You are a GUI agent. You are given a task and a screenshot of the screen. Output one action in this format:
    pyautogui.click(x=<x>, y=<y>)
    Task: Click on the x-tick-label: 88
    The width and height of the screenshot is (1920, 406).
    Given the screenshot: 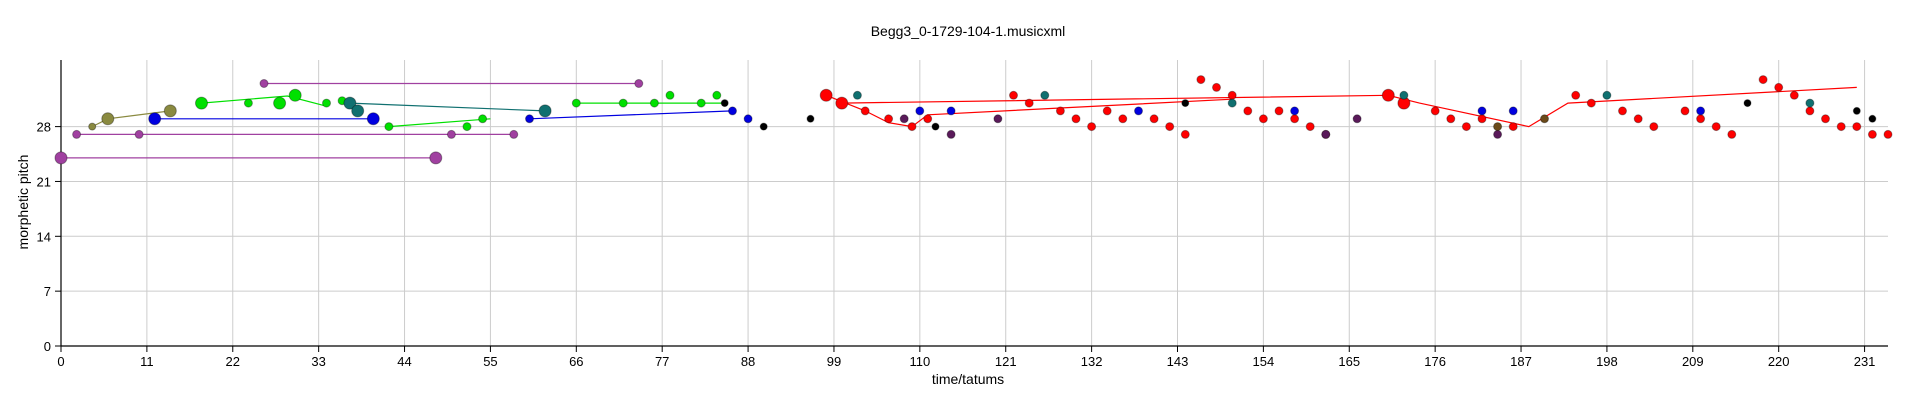 What is the action you would take?
    pyautogui.click(x=748, y=361)
    